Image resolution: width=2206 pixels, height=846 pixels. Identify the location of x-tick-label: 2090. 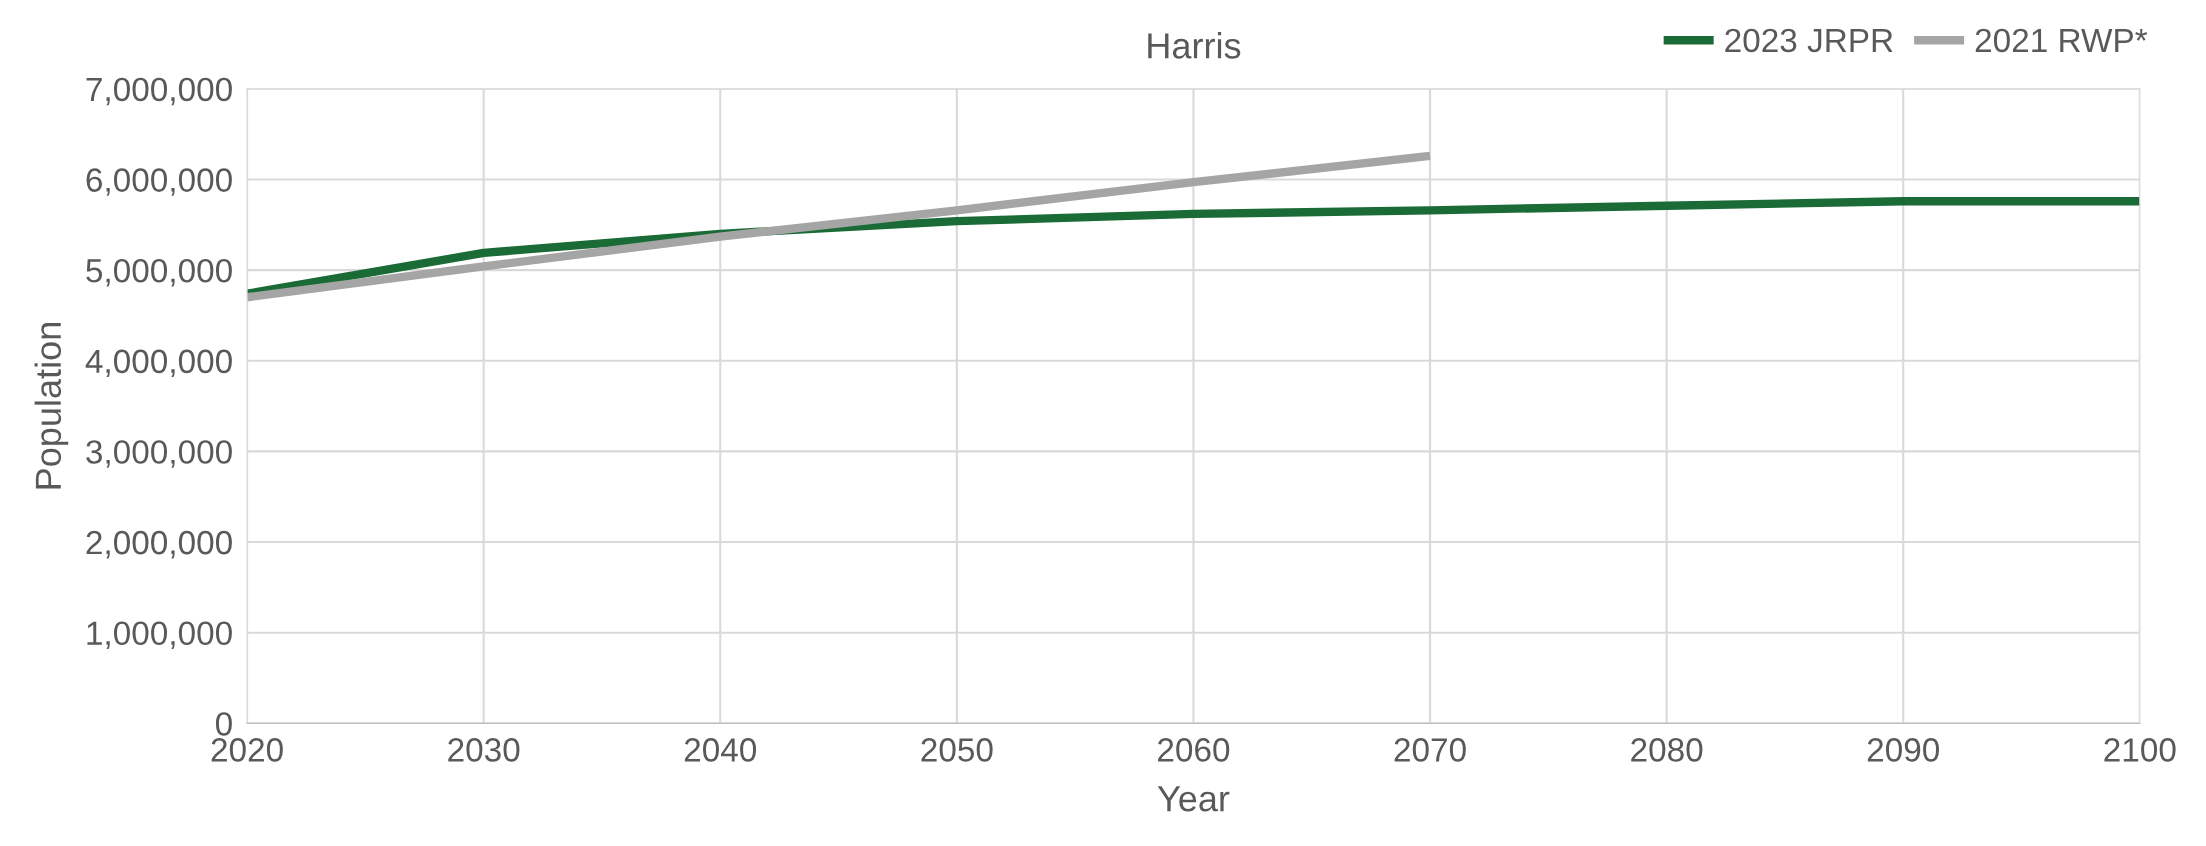
(1903, 750).